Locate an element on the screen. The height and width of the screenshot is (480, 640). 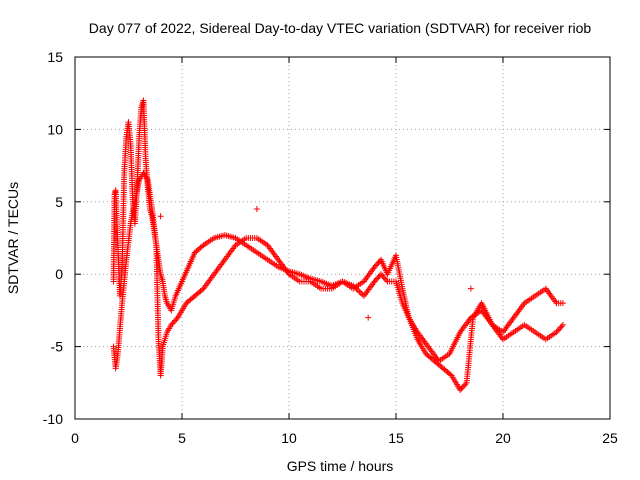
x-tick-label: 10 is located at coordinates (289, 438).